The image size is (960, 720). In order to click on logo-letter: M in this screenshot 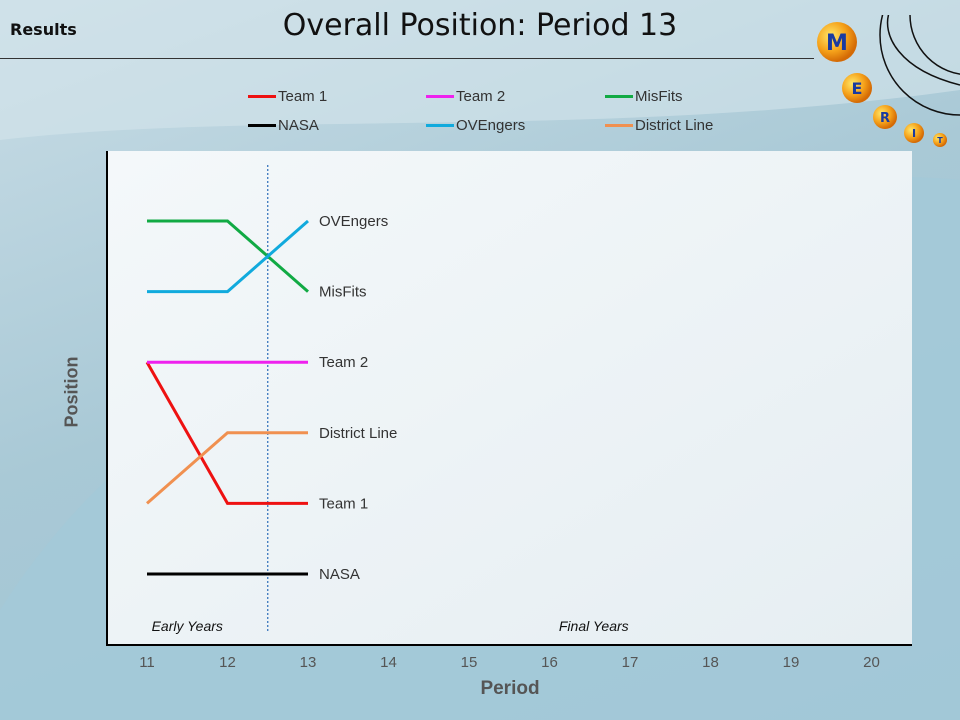, I will do `click(837, 43)`.